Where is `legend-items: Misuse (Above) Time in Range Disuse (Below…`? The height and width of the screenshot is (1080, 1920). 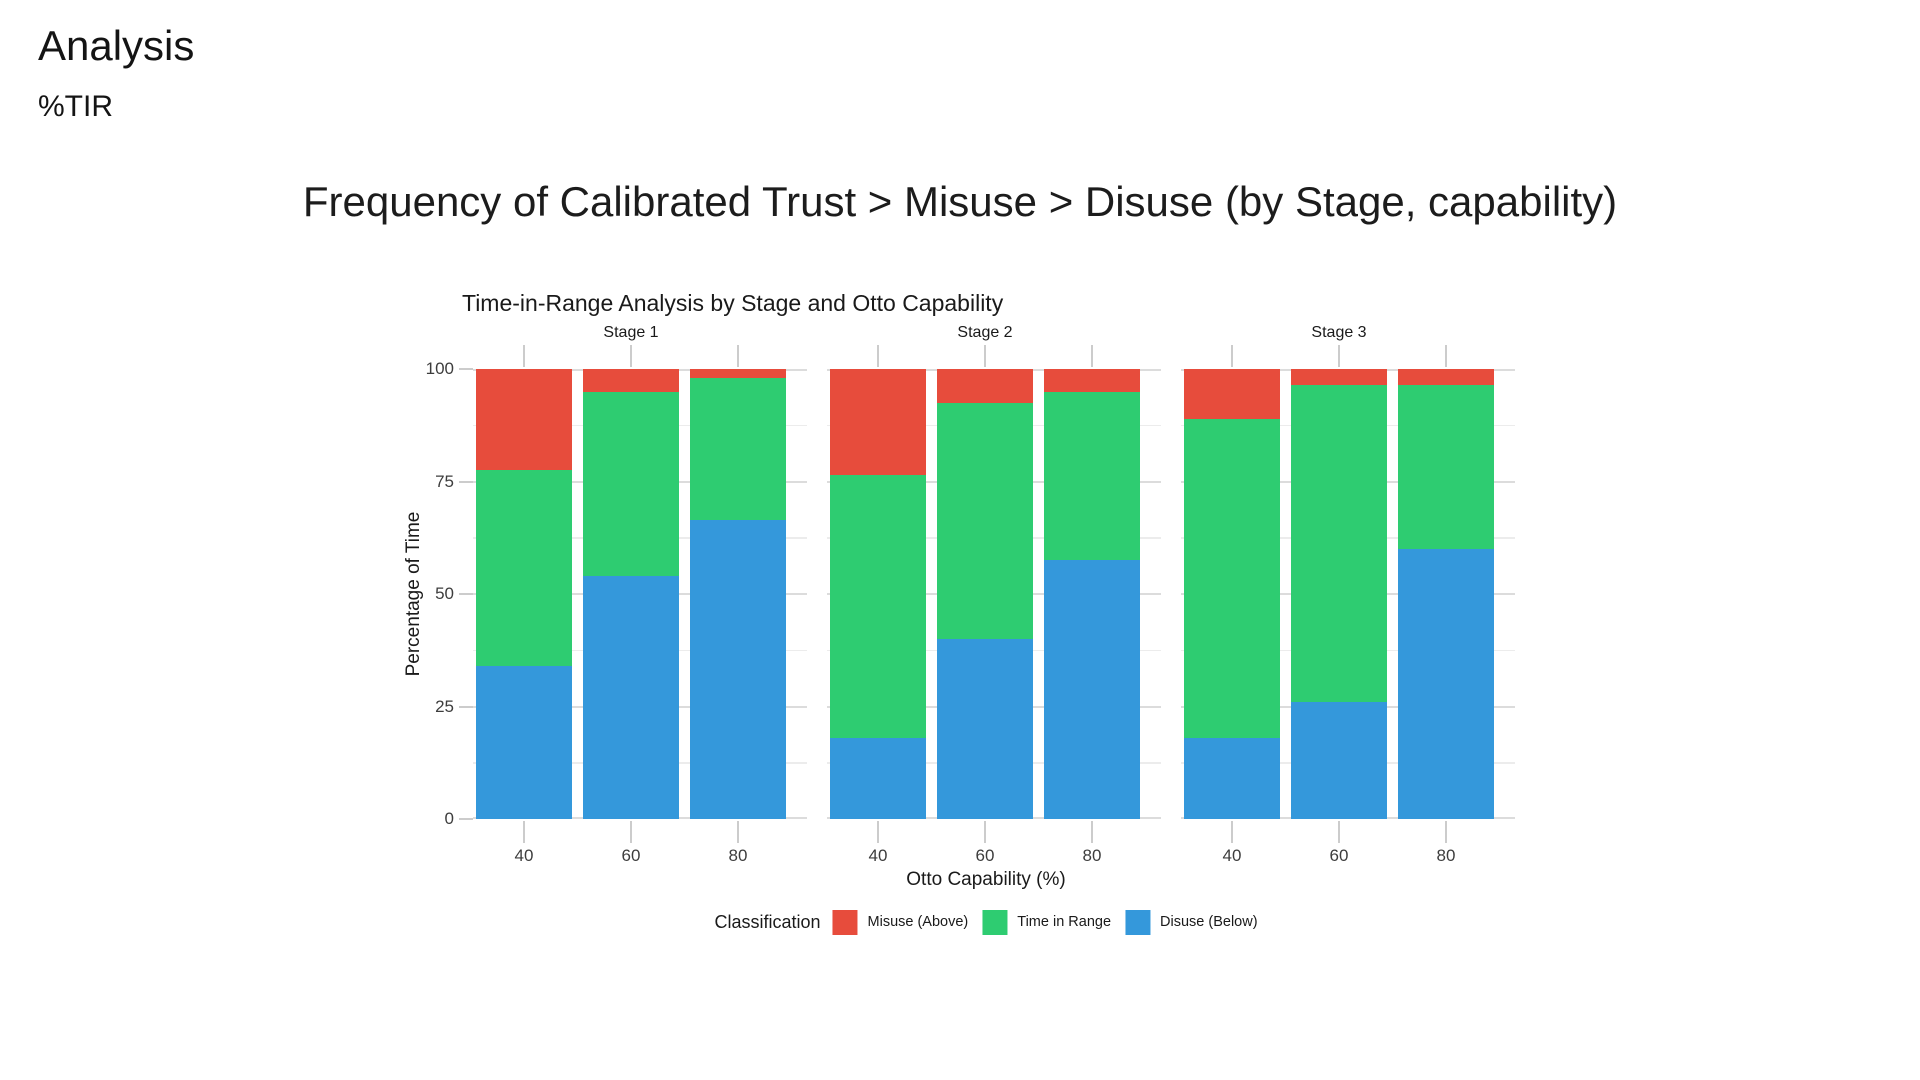
legend-items: Misuse (Above) Time in Range Disuse (Below… is located at coordinates (1045, 922).